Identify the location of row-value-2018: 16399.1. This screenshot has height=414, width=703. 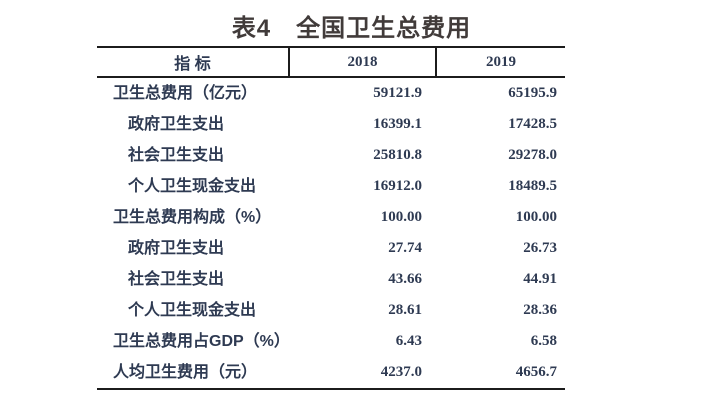
(397, 124).